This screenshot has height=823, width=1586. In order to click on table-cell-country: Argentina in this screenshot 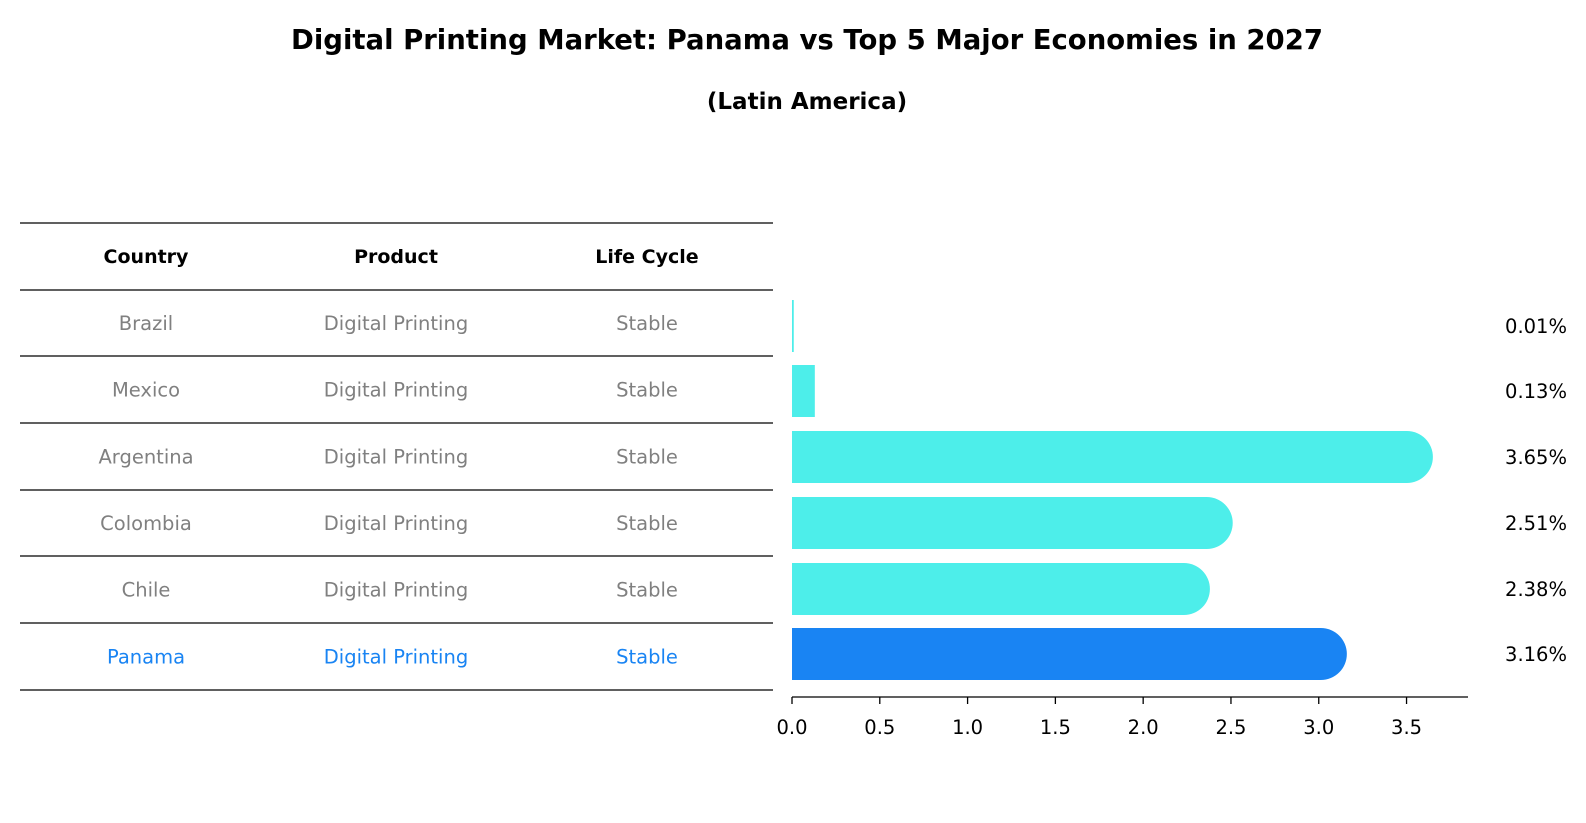, I will do `click(145, 457)`.